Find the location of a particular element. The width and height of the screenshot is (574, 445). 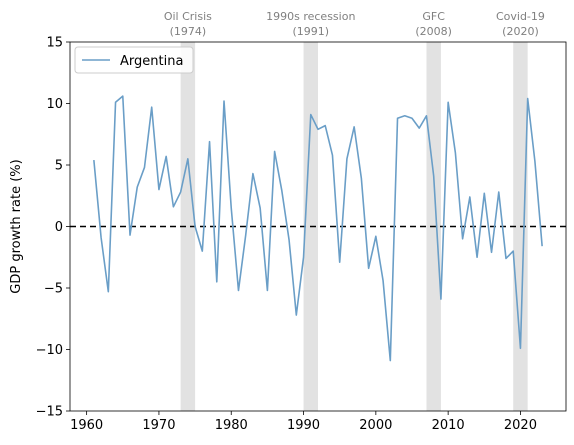

y-tick-label--10: −10 is located at coordinates (49, 350).